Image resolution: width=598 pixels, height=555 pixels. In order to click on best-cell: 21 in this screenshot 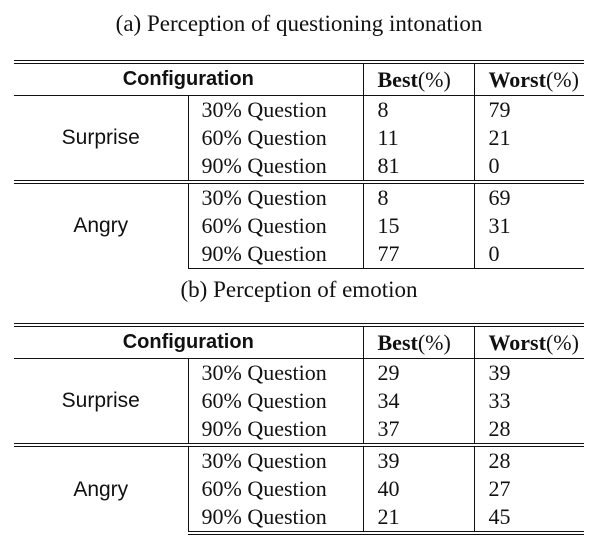, I will do `click(419, 519)`.